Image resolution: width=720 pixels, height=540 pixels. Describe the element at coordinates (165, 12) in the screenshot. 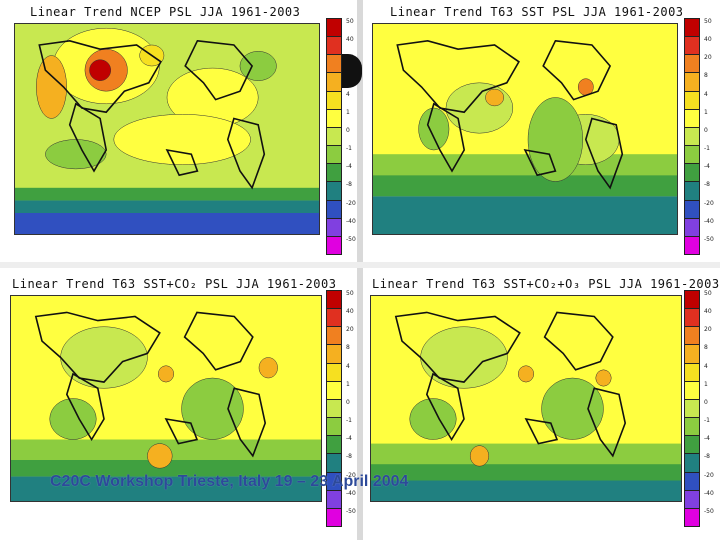

I see `panel-title: Linear Trend NCEP PSL JJA 1961-2003` at that location.